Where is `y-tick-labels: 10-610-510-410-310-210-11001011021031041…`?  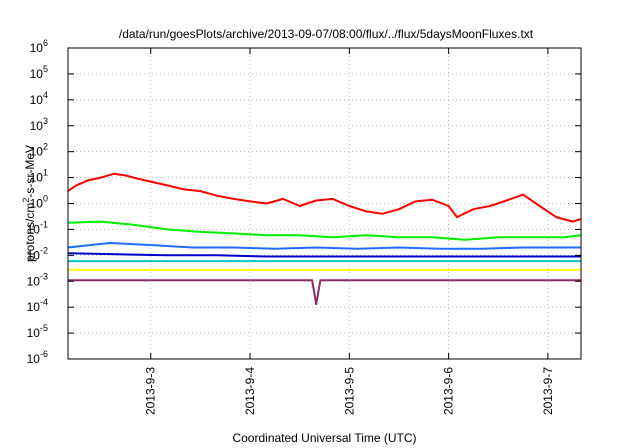 y-tick-labels: 10-610-510-410-310-210-11001011021031041… is located at coordinates (37, 202).